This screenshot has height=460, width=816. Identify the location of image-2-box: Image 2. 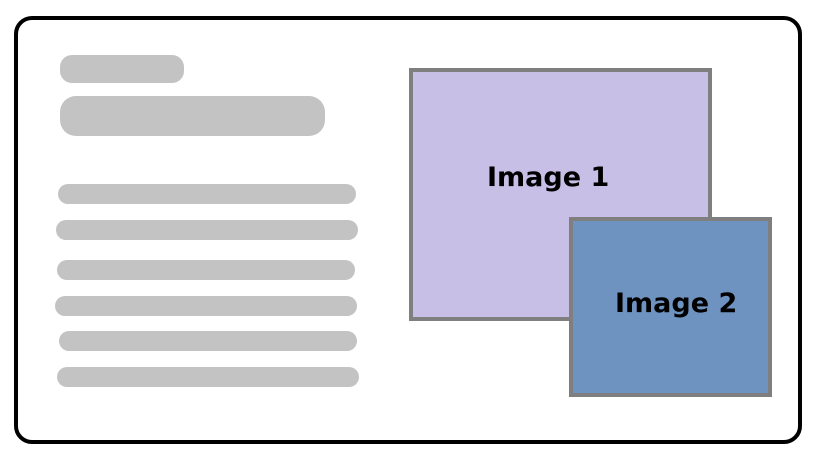
(670, 307).